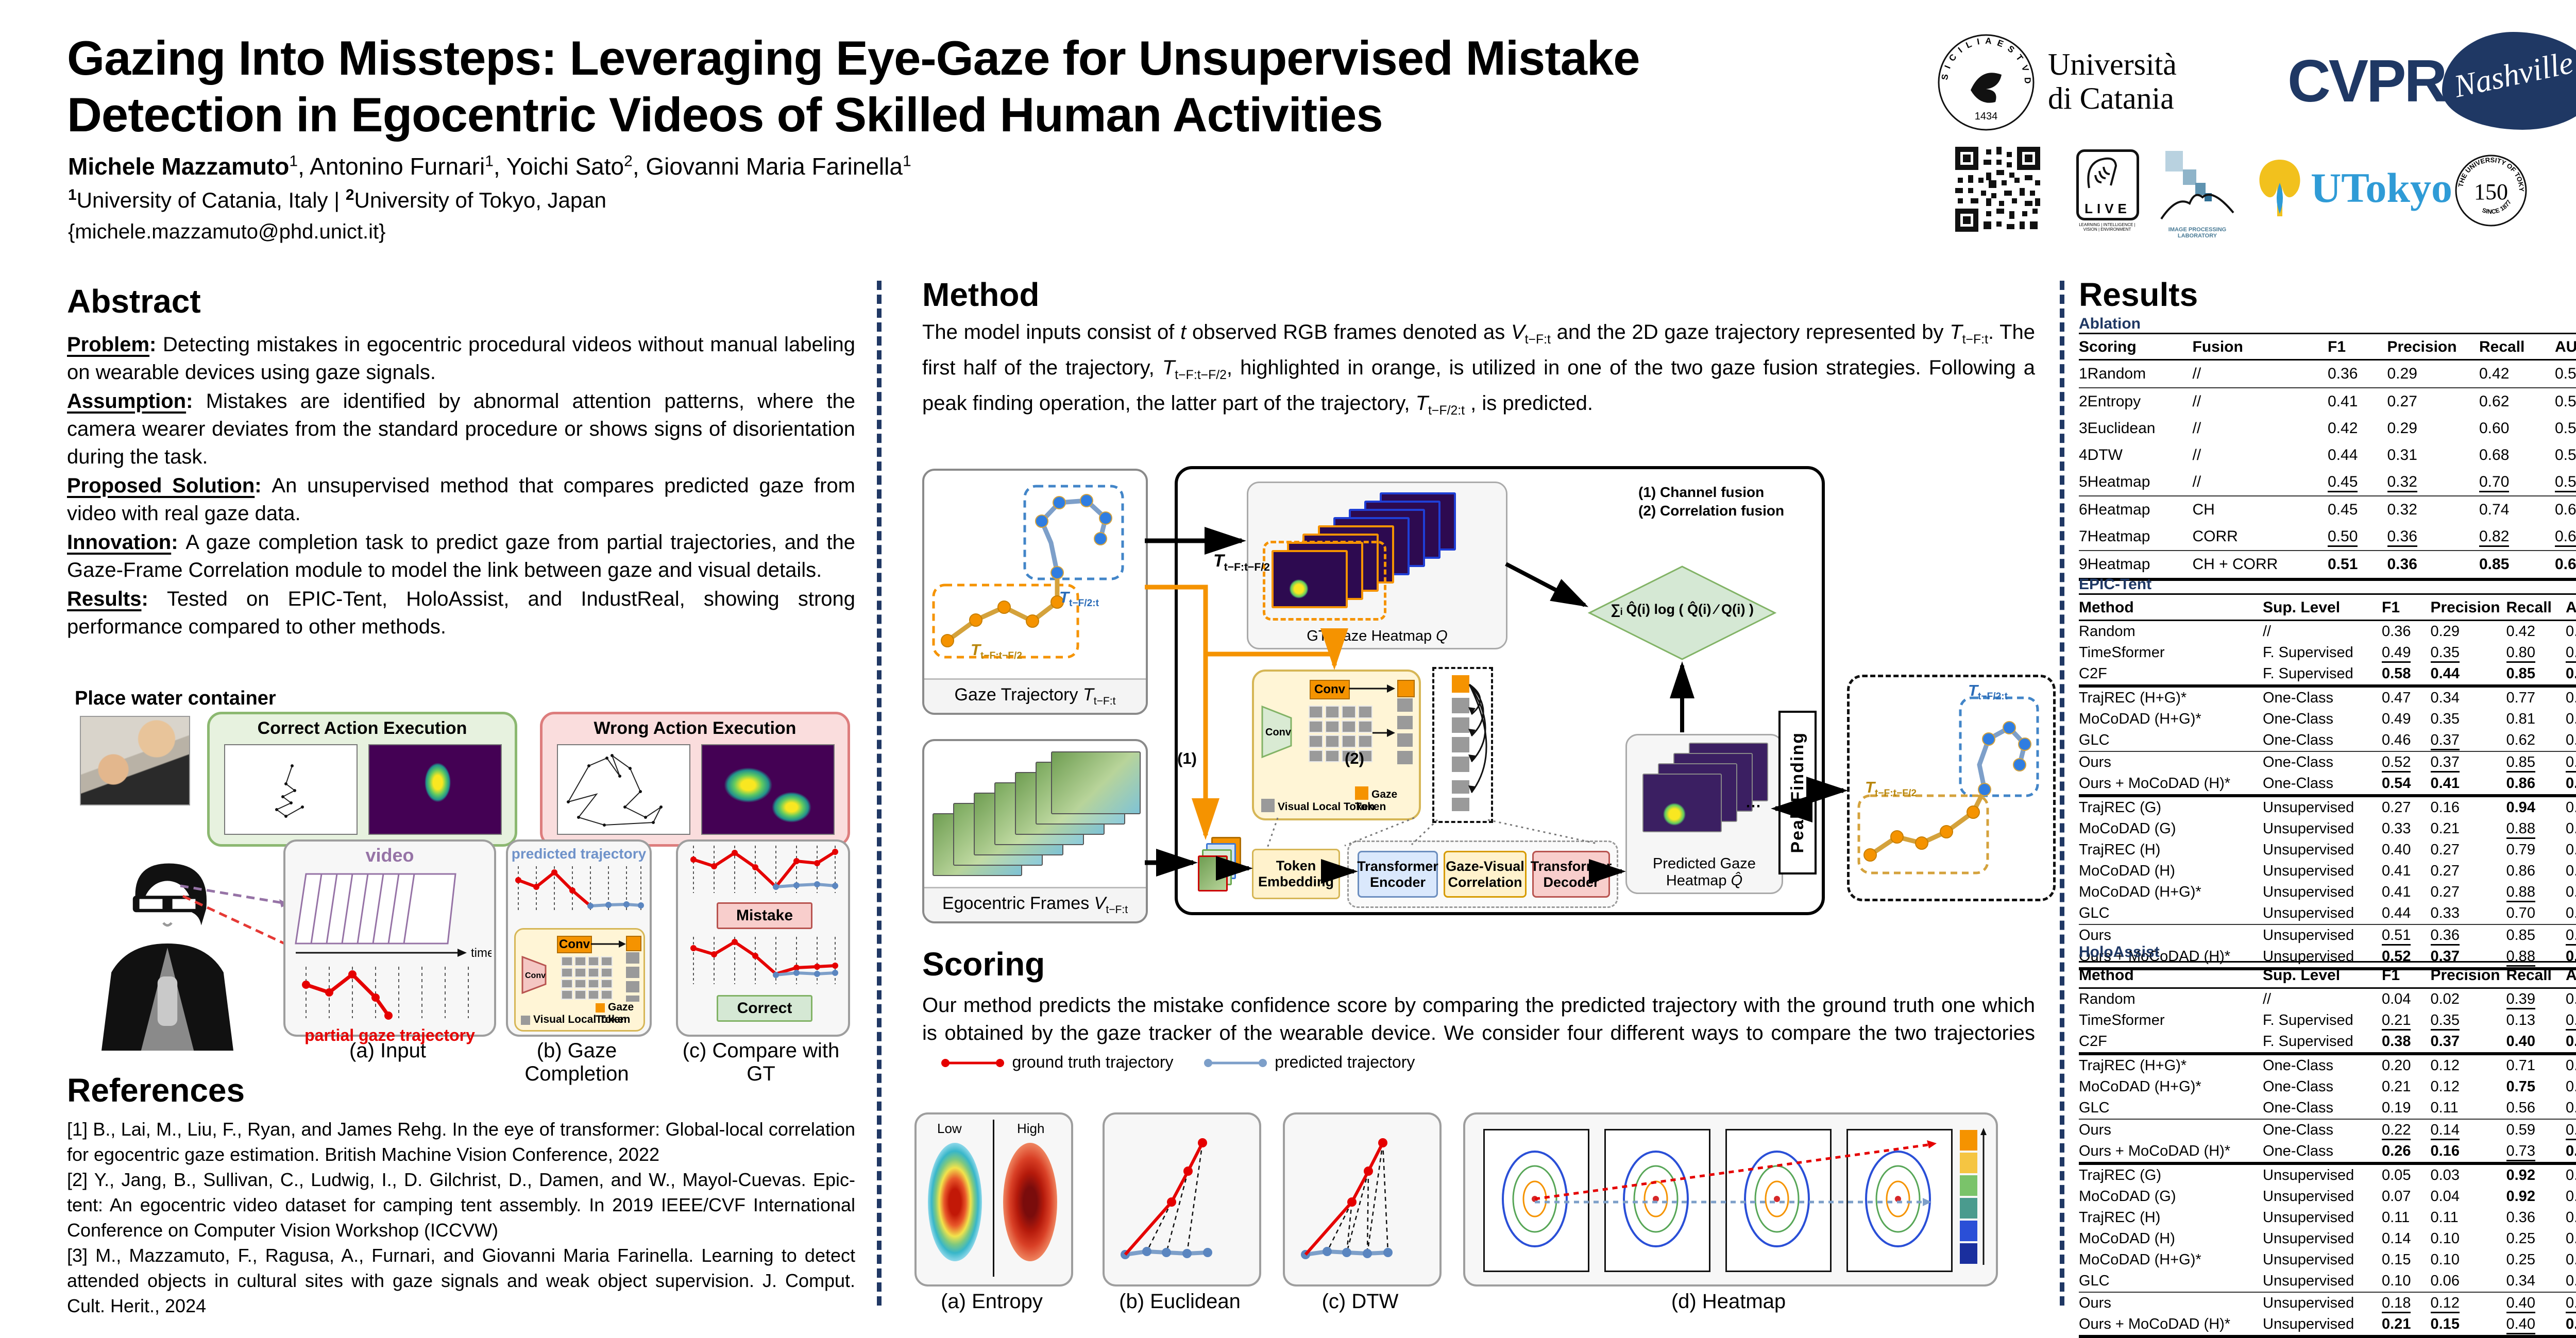  I want to click on mistake-chart, so click(764, 869).